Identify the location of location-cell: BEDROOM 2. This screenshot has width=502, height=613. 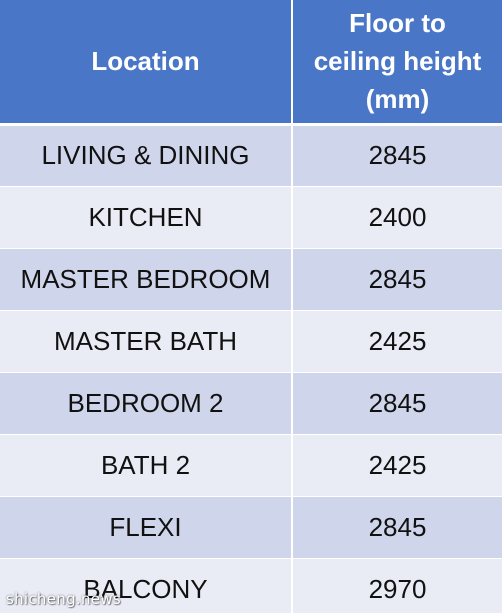
(146, 403).